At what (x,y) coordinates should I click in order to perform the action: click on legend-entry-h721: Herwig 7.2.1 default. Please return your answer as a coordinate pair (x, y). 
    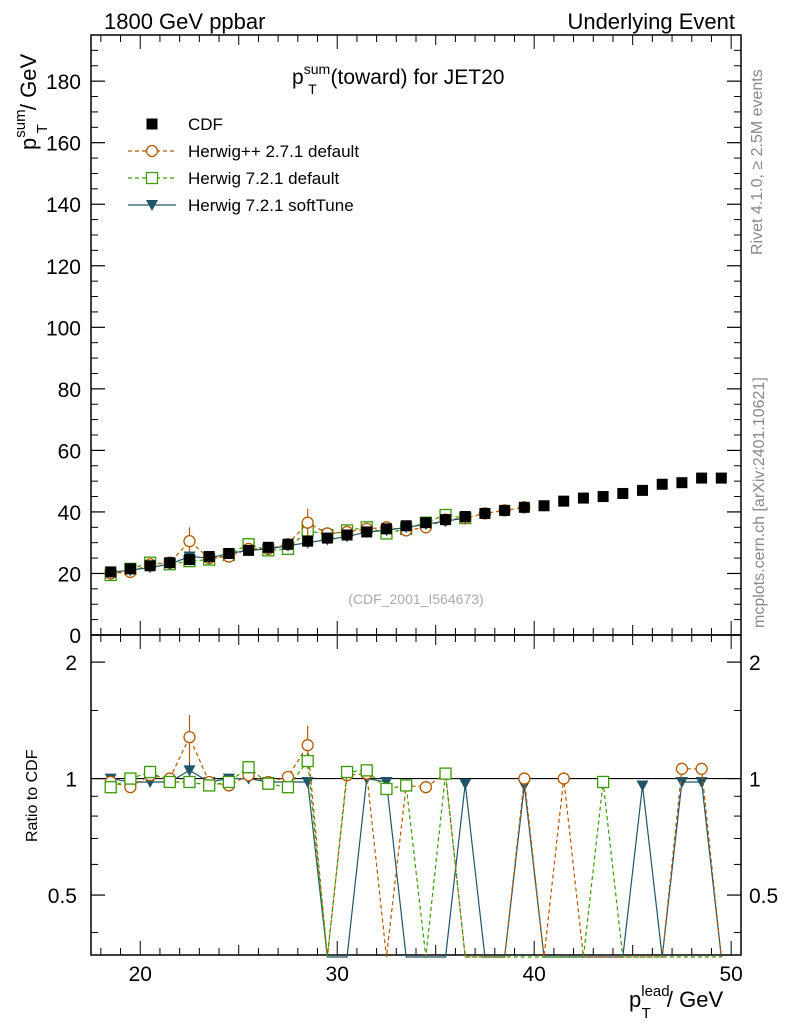
    Looking at the image, I should click on (233, 178).